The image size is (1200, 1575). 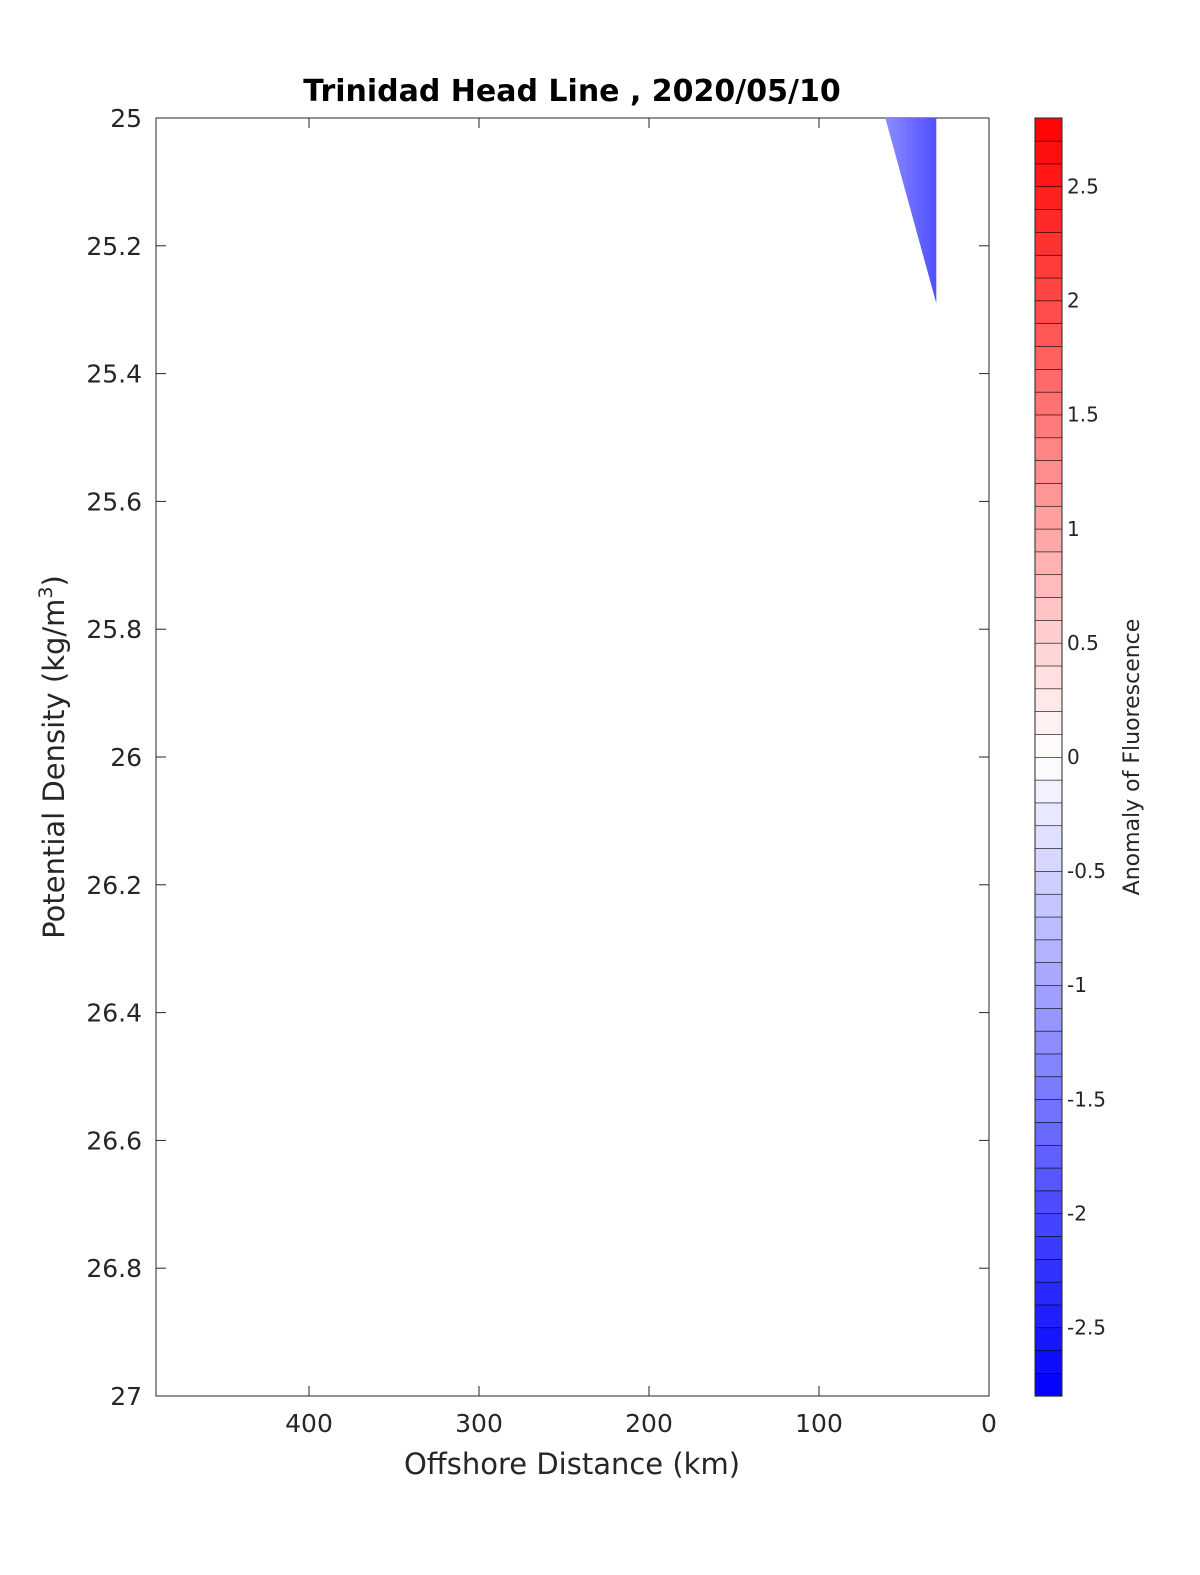 I want to click on y-tick-label: 26.2, so click(x=114, y=885).